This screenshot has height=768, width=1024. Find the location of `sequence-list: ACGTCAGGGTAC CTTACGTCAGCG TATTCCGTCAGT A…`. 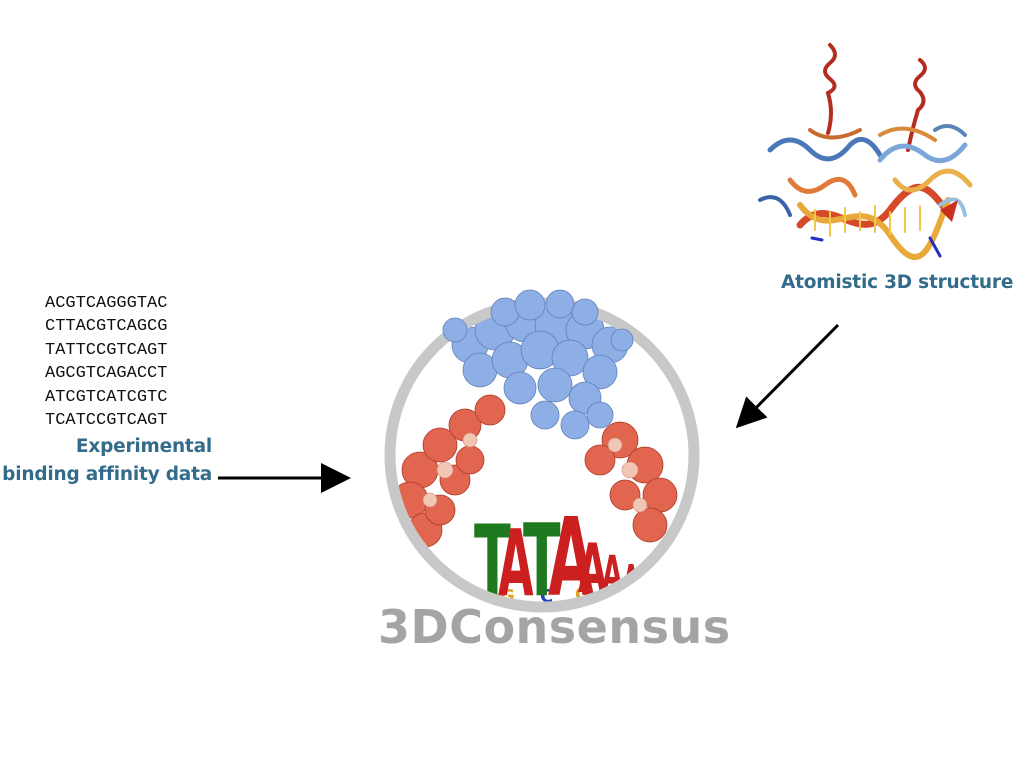

sequence-list: ACGTCAGGGTAC CTTACGTCAGCG TATTCCGTCAGT A… is located at coordinates (132, 362).